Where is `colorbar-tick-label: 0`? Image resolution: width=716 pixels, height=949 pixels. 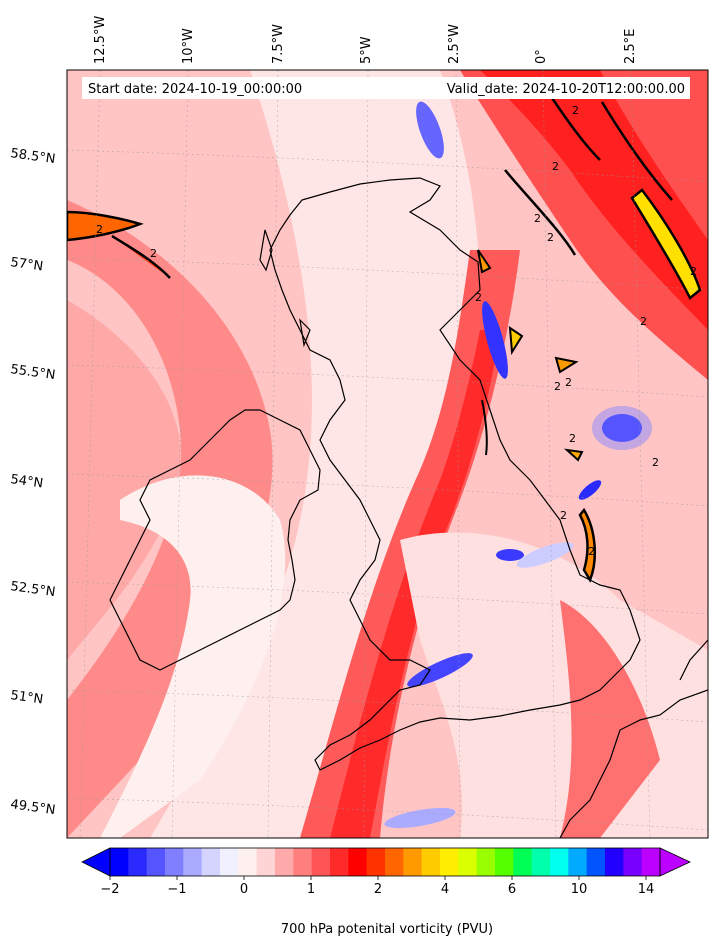
colorbar-tick-label: 0 is located at coordinates (244, 889).